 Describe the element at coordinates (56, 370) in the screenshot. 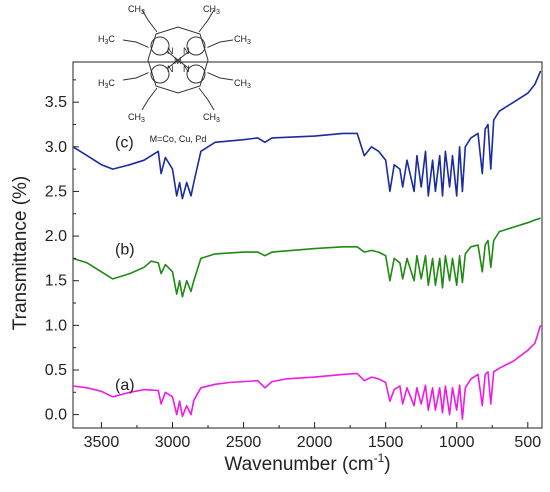

I see `y-tick-label: 0.5` at that location.